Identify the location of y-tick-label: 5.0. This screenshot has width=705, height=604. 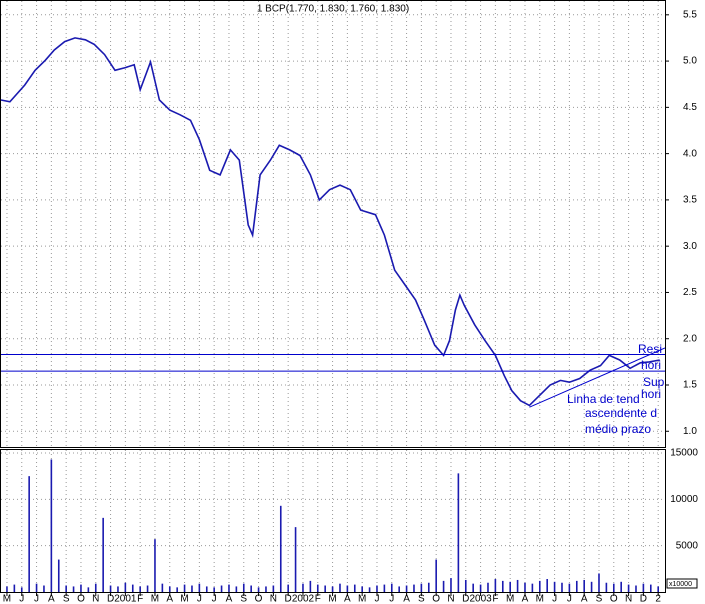
(690, 61).